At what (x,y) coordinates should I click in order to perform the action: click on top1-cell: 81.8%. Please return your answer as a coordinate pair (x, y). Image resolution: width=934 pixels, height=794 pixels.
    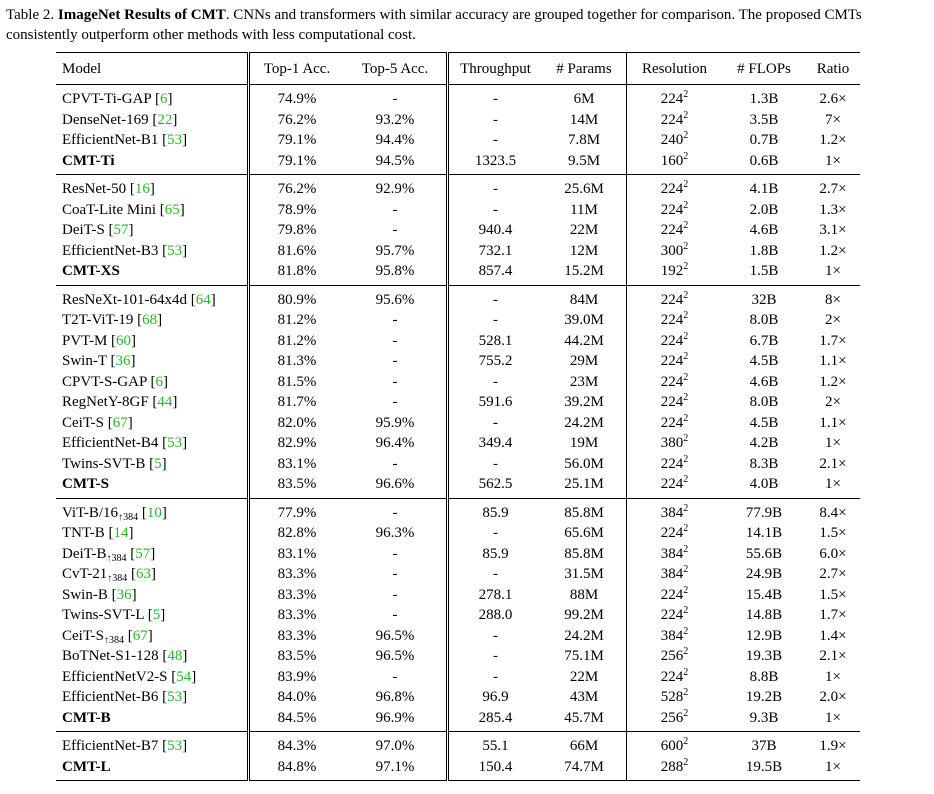
    Looking at the image, I should click on (295, 273).